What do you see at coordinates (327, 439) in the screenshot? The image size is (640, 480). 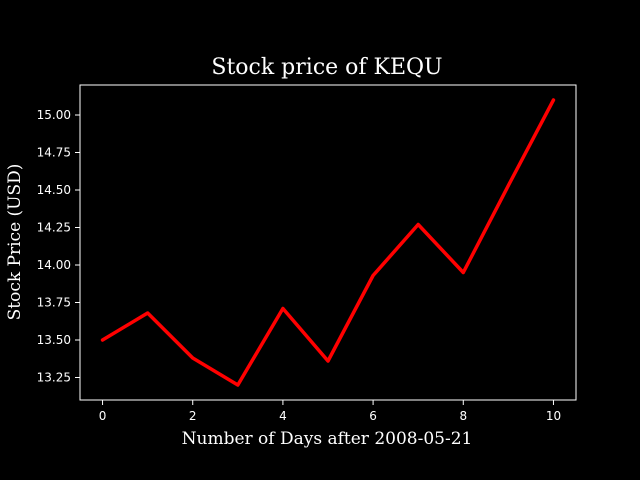 I see `x-axis-label: Number of Days after 2008-05-21` at bounding box center [327, 439].